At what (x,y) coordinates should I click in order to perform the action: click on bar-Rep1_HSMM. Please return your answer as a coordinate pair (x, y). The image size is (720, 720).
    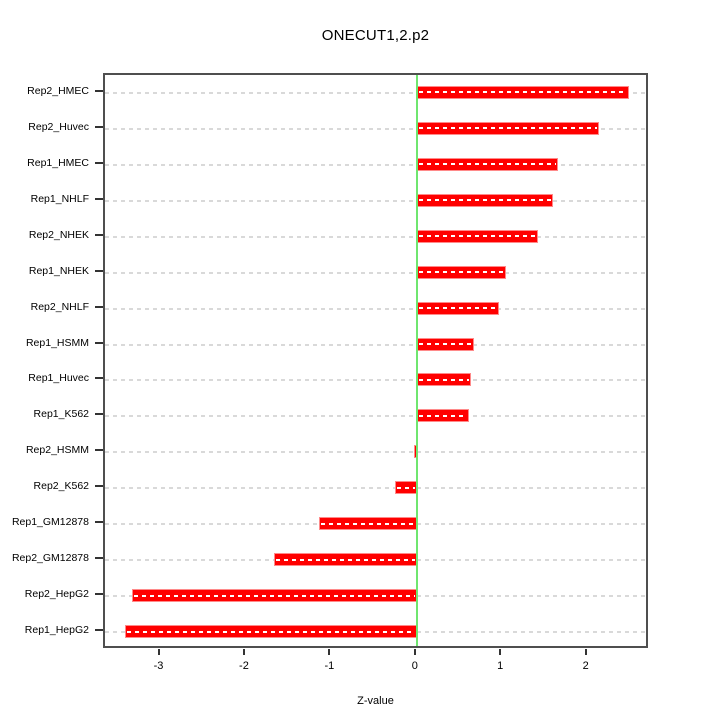
    Looking at the image, I should click on (445, 344).